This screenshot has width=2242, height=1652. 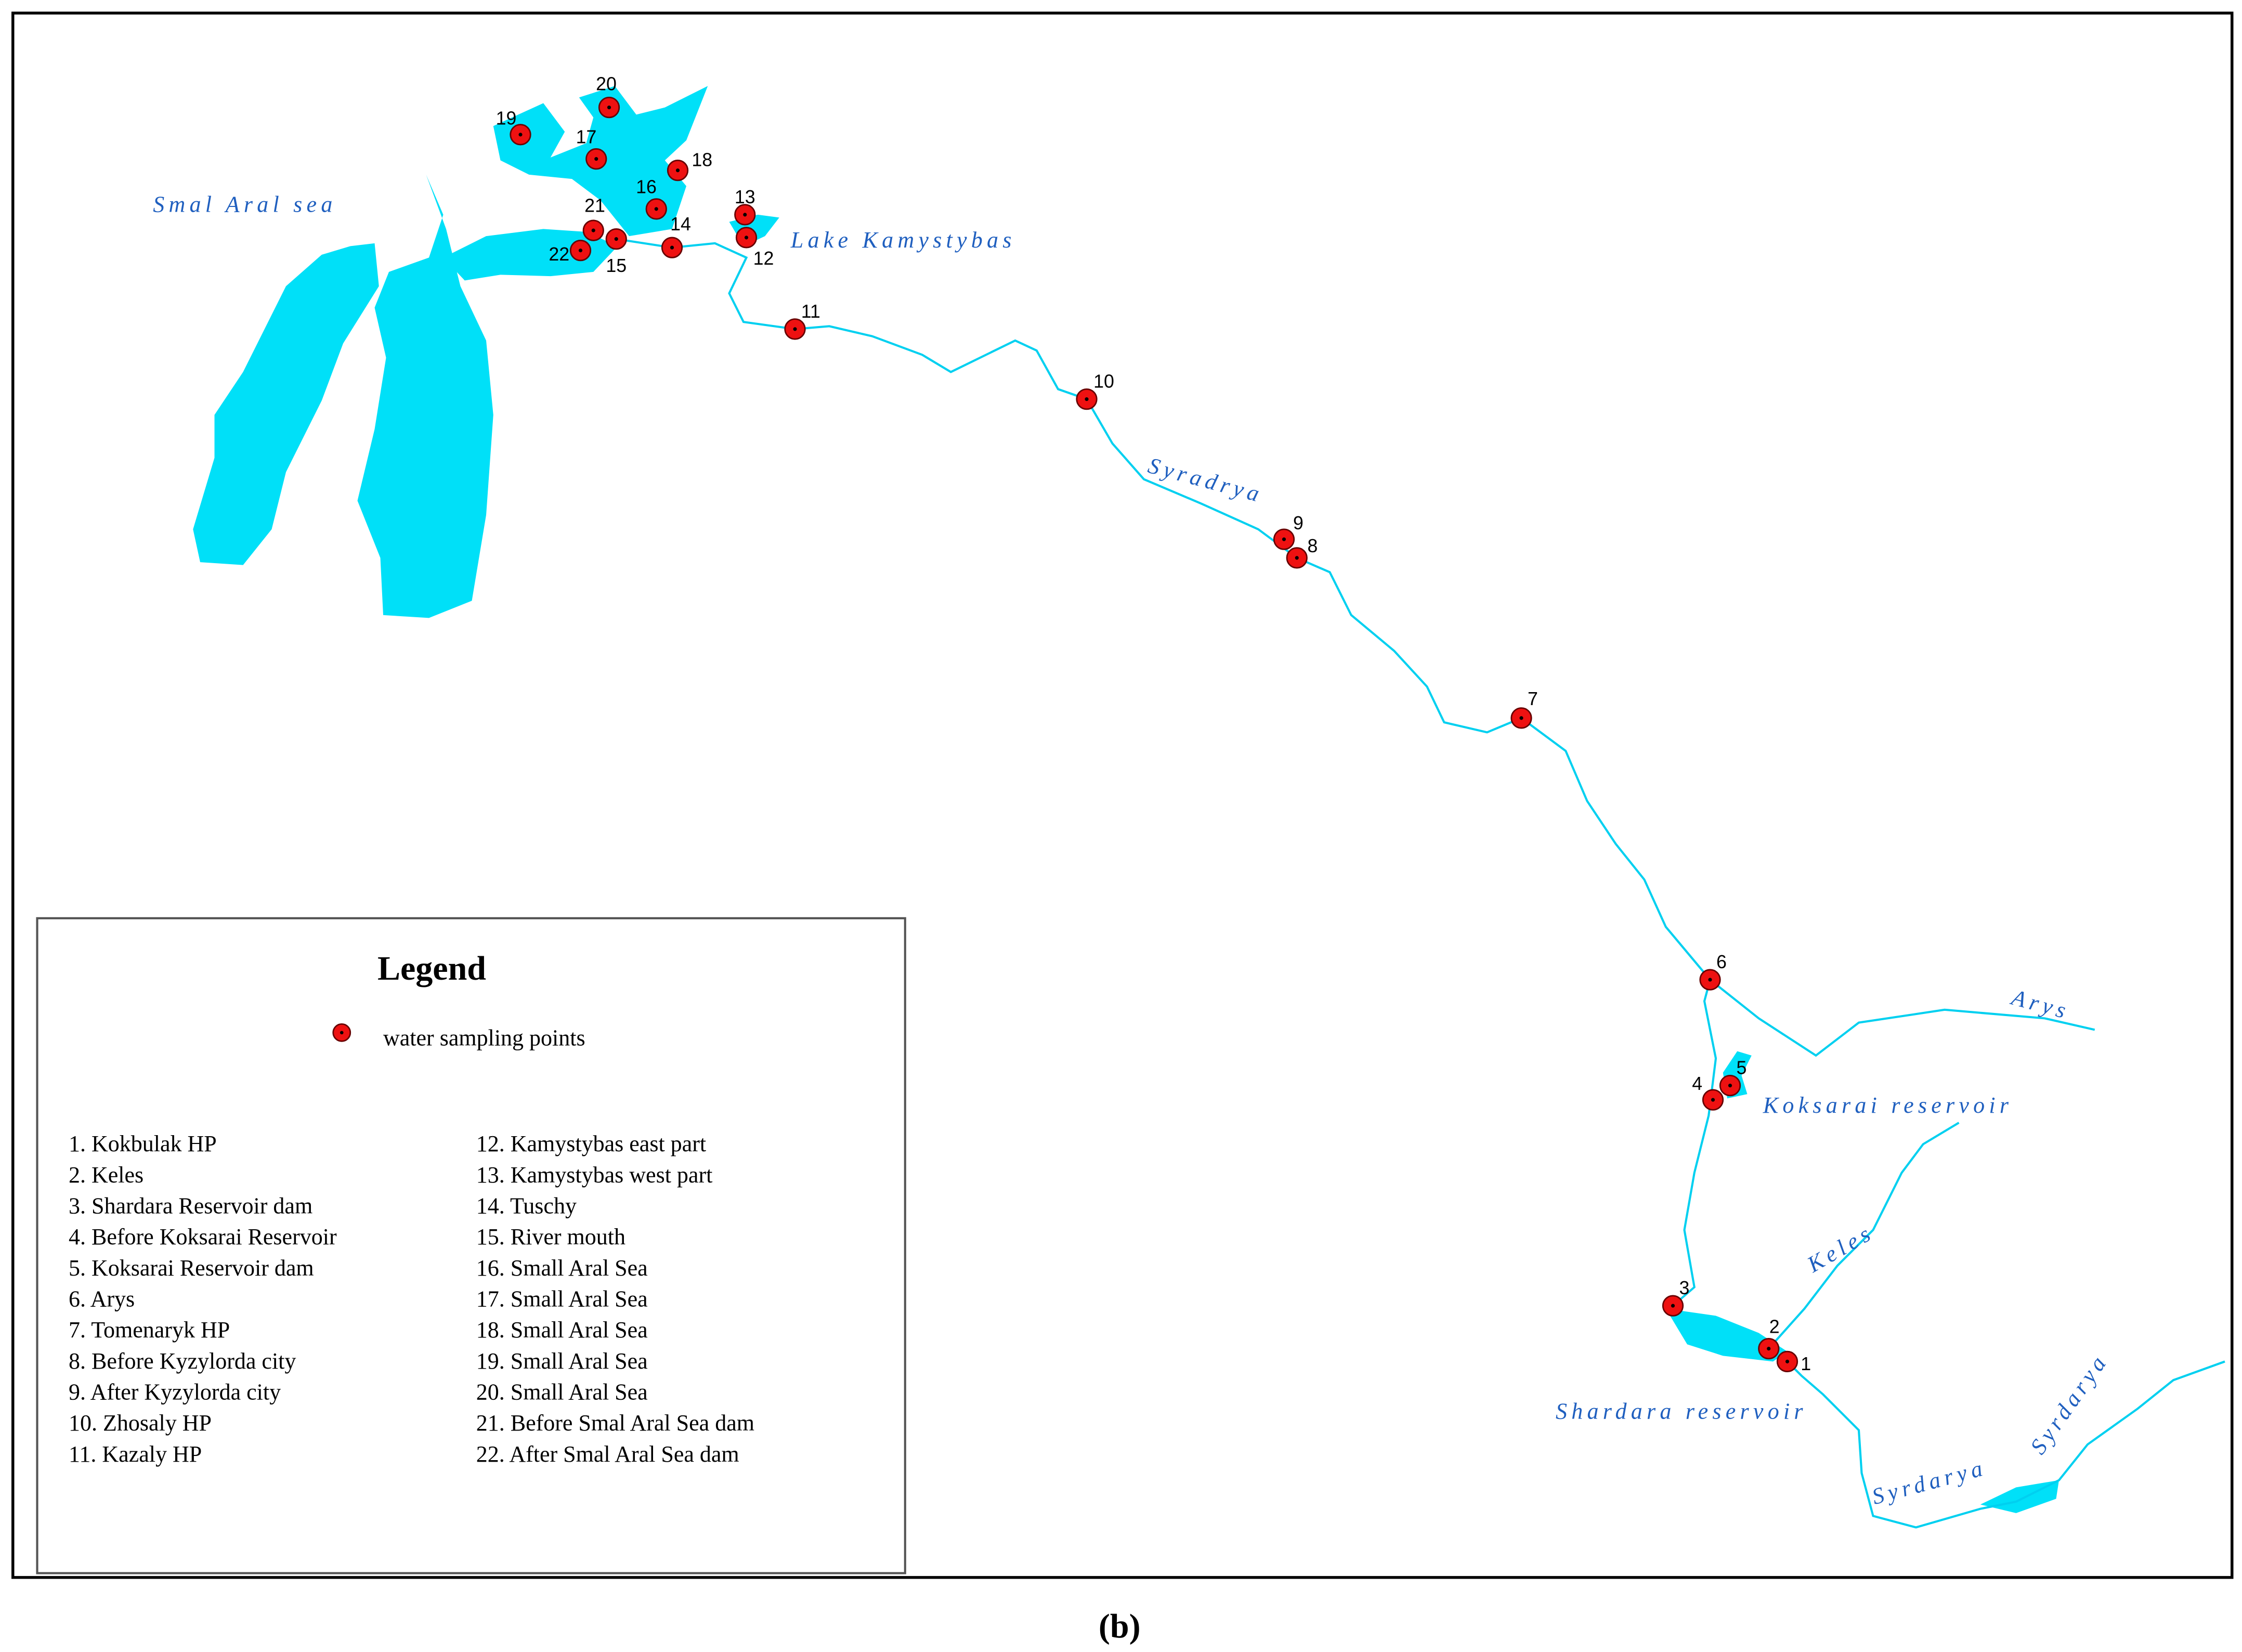 I want to click on map-label: Smal Aral sea, so click(x=244, y=204).